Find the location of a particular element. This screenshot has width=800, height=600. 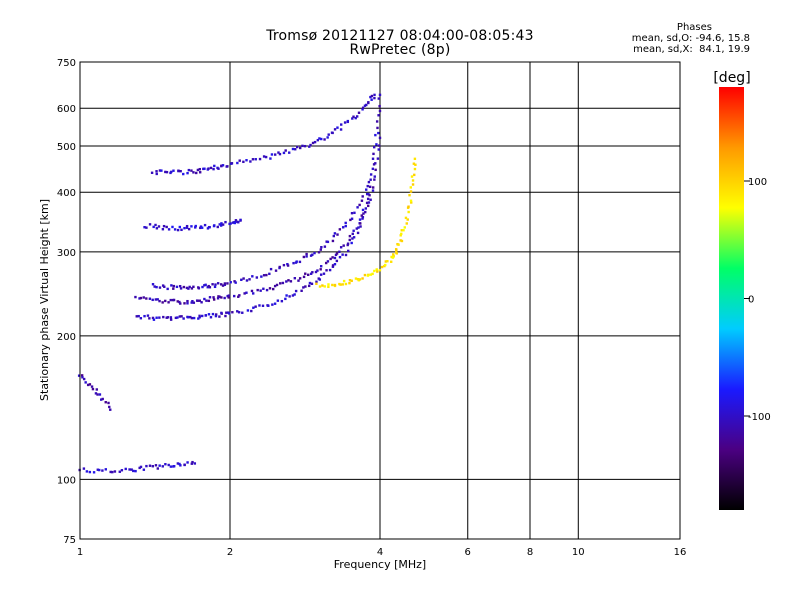

x-tick-label: 1 is located at coordinates (80, 552).